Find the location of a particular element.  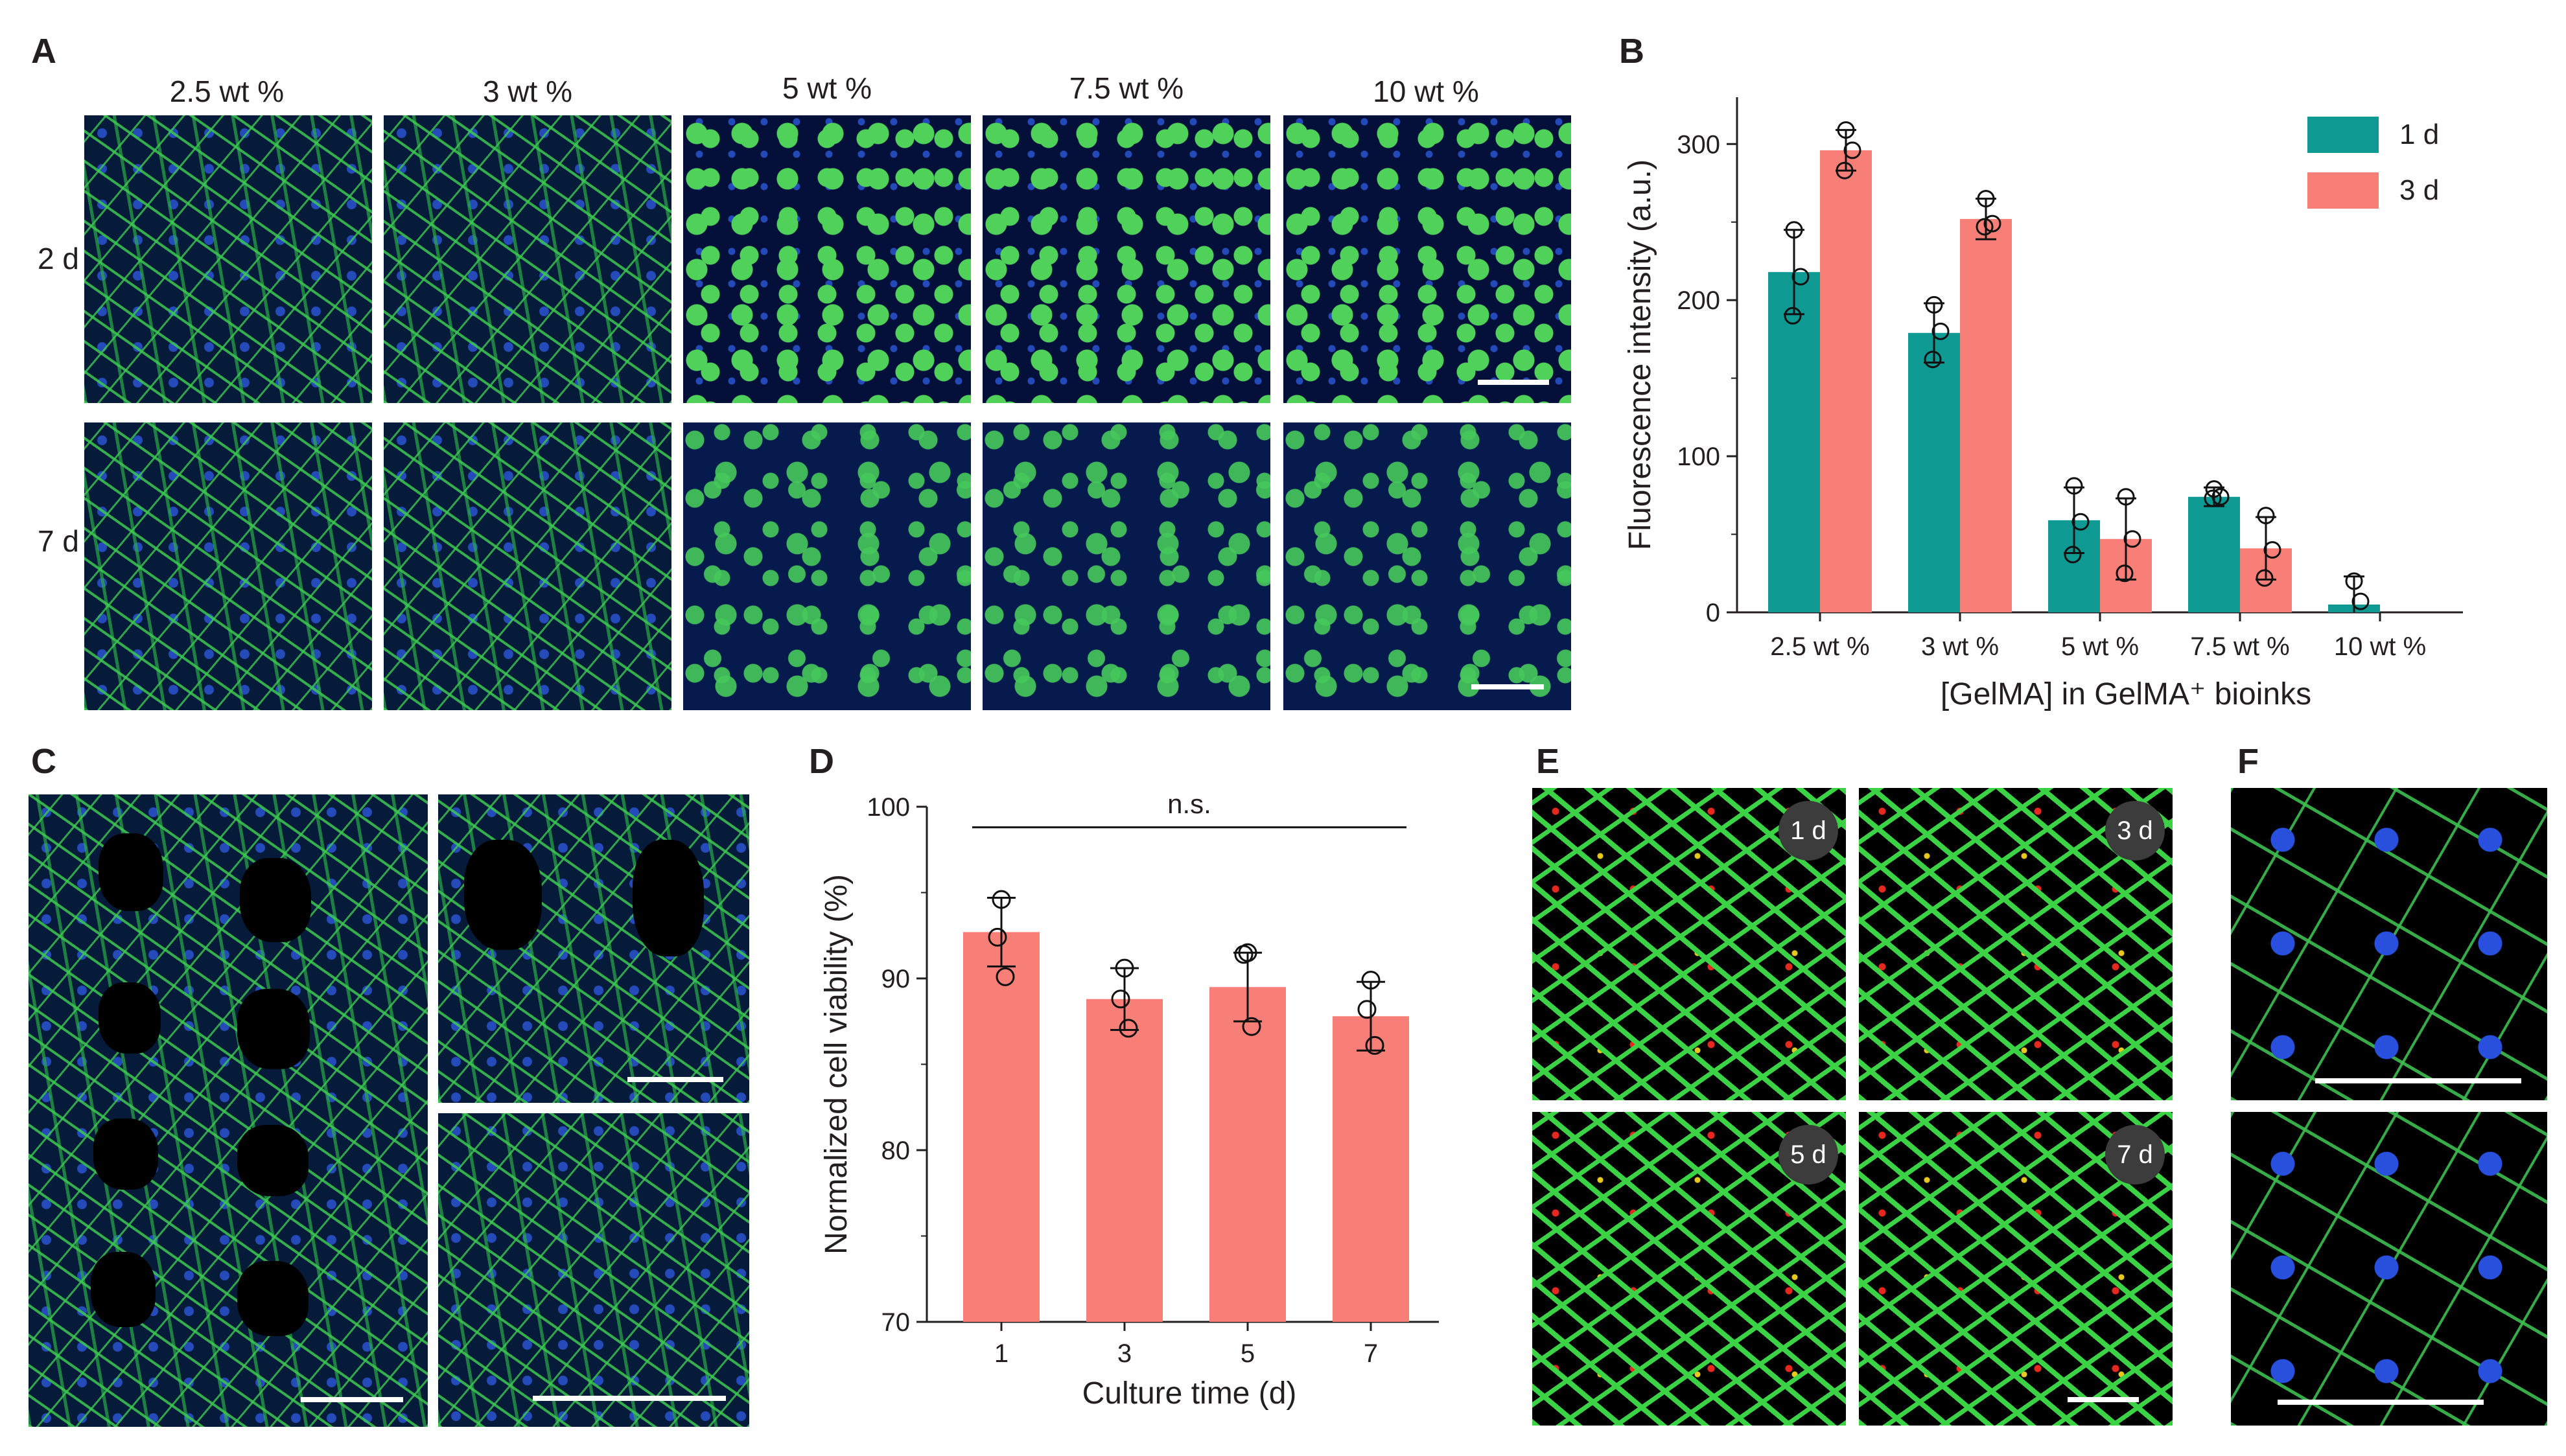

panel-a-row-label: 2 d is located at coordinates (58, 258).